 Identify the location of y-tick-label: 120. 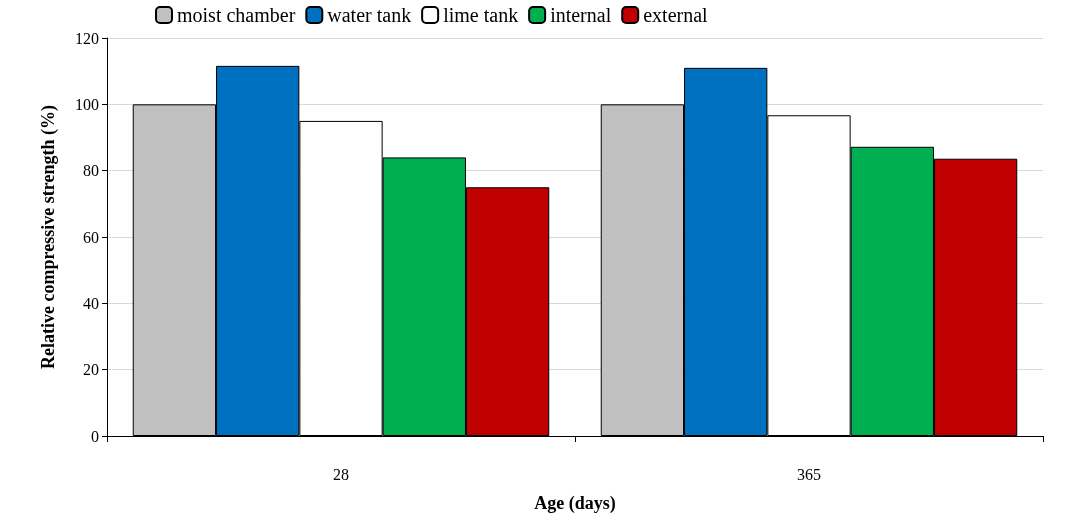
(87, 38).